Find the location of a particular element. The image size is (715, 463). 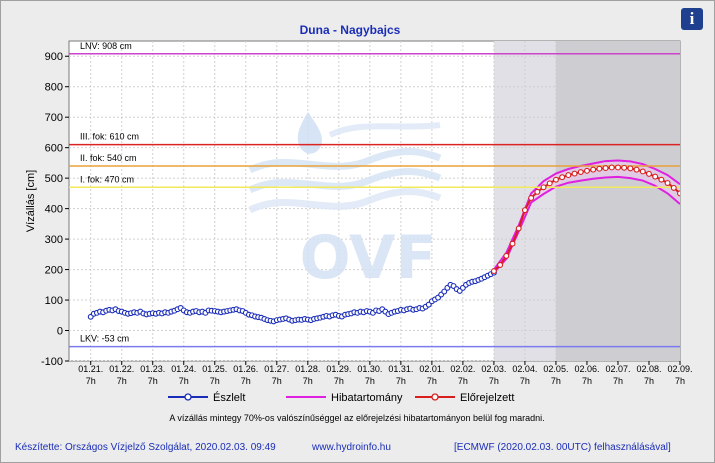

x-tick-label: 01.23. is located at coordinates (152, 369).